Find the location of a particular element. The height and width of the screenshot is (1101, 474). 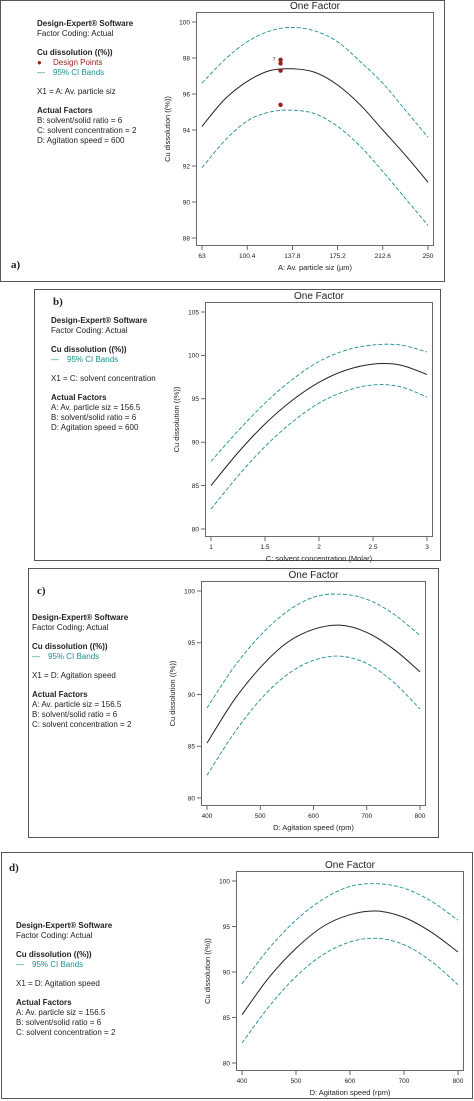

legend-design-points: ● Design Points is located at coordinates (70, 62).